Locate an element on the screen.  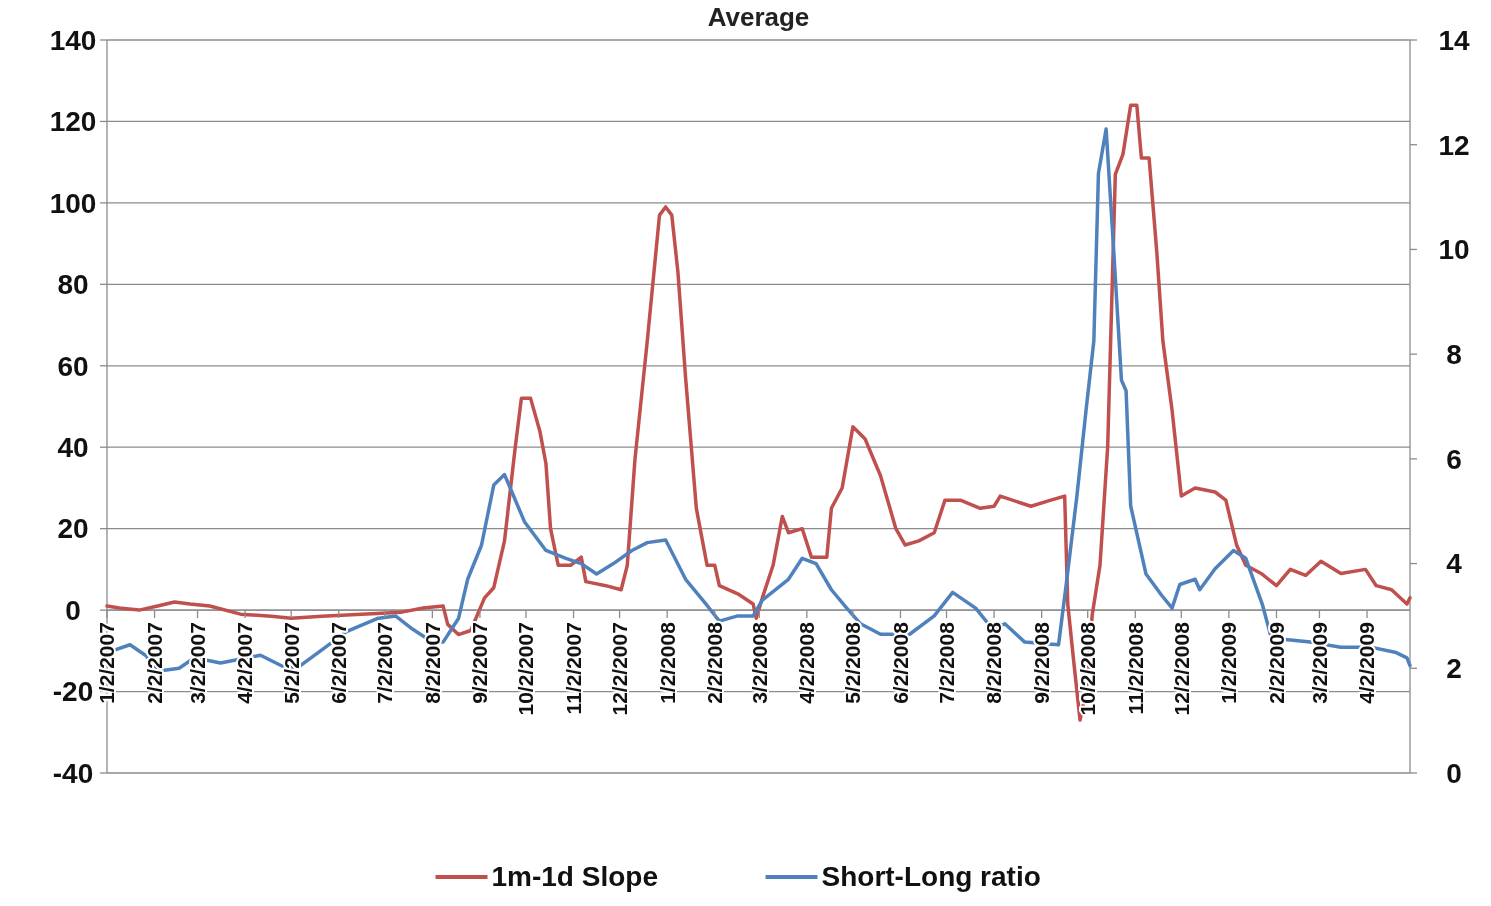
x-tick-label: 2/2/2007 is located at coordinates (154, 663).